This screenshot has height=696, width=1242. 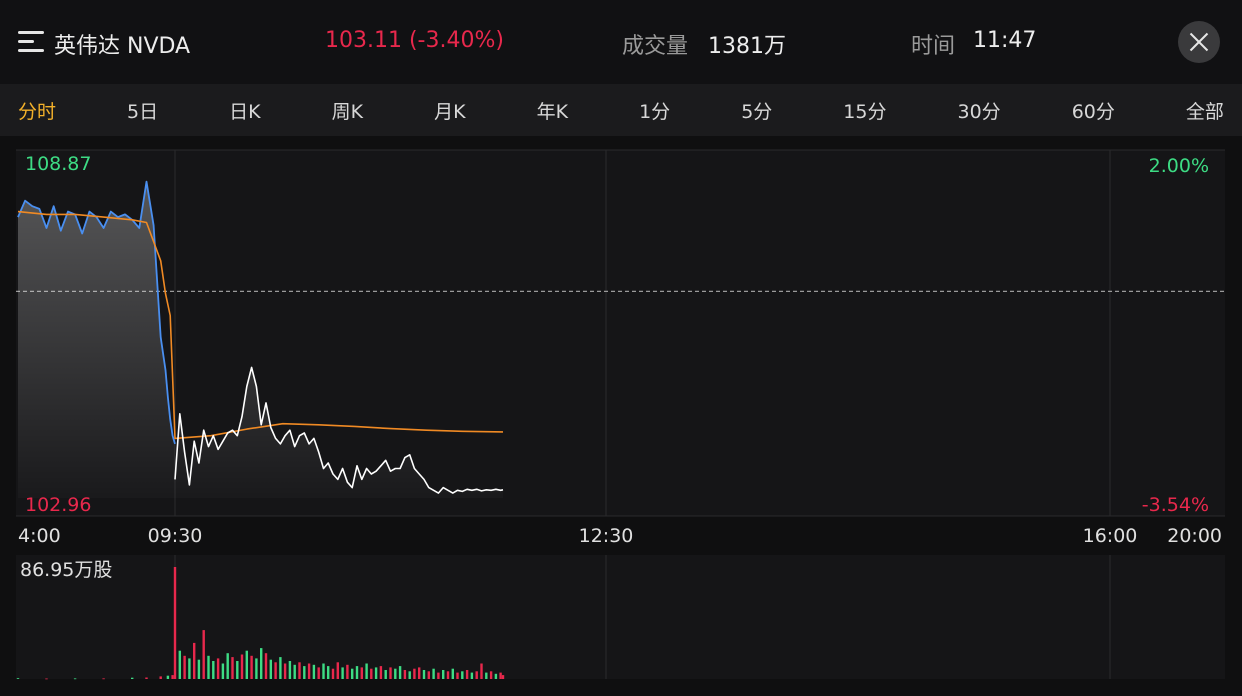 What do you see at coordinates (450, 111) in the screenshot?
I see `tab-monthly-k: 月K` at bounding box center [450, 111].